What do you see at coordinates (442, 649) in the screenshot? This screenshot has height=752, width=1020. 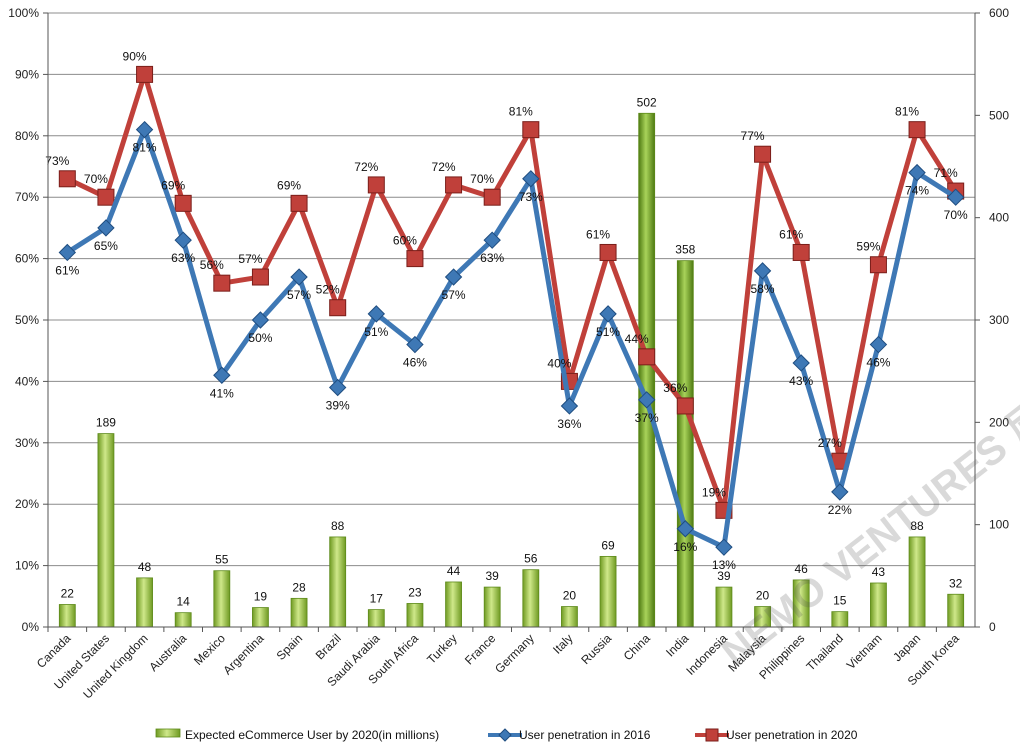 I see `category-tick-label: Turkey` at bounding box center [442, 649].